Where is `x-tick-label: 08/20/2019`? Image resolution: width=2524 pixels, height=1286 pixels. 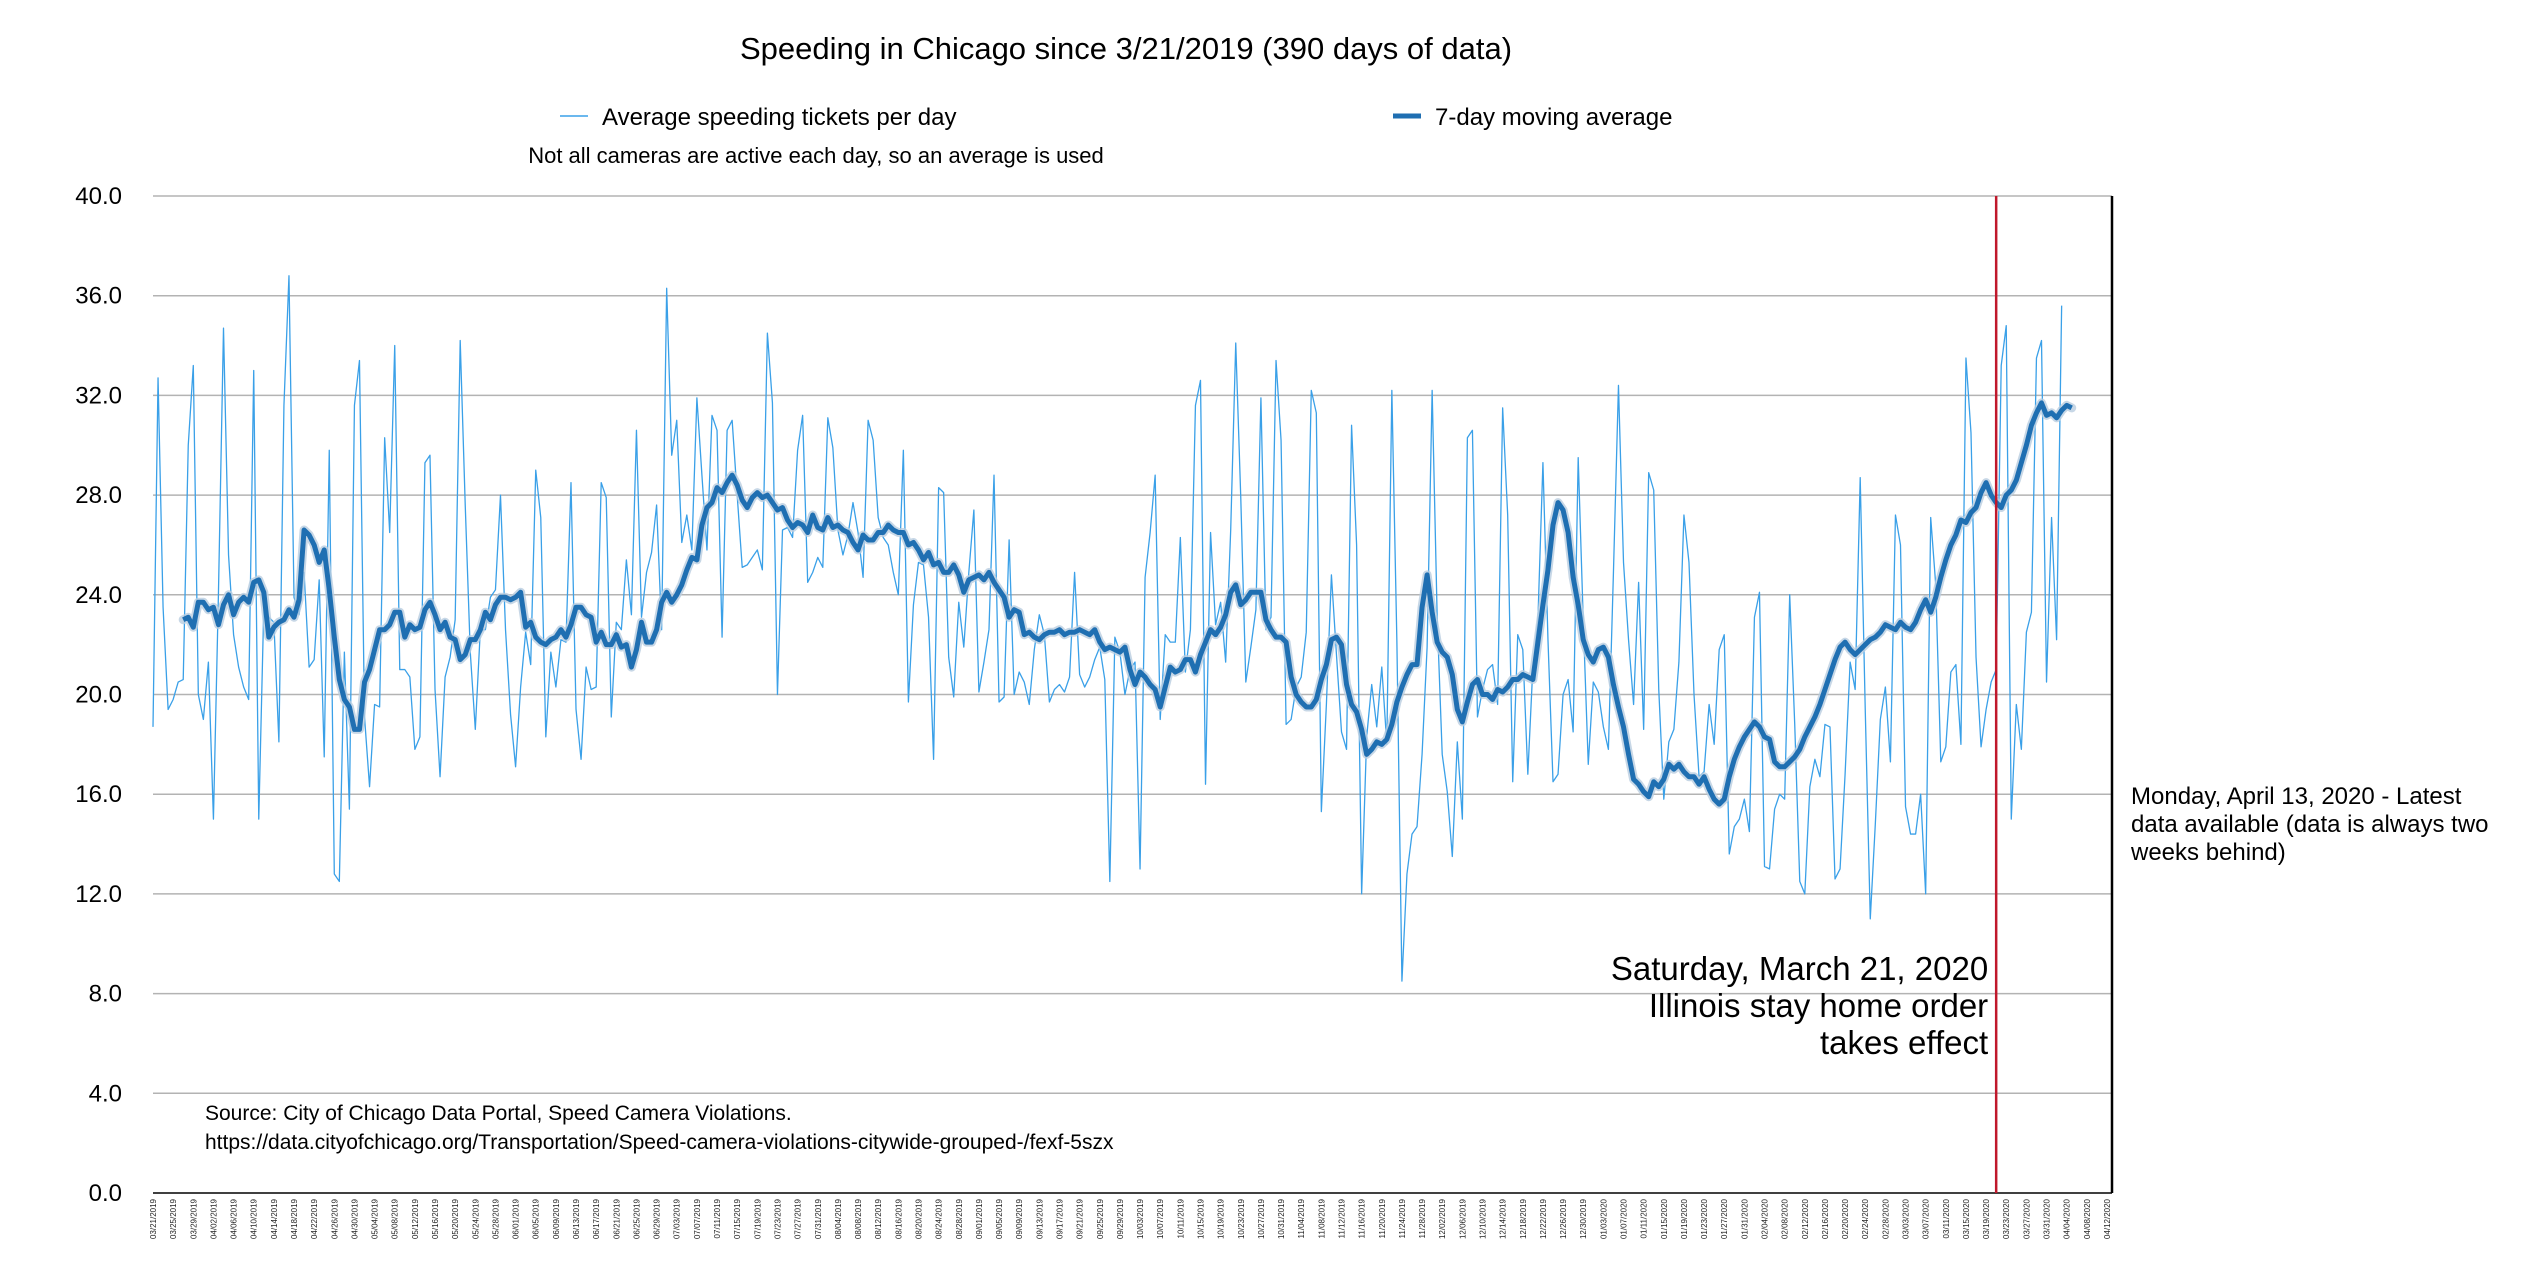
x-tick-label: 08/20/2019 is located at coordinates (918, 1218).